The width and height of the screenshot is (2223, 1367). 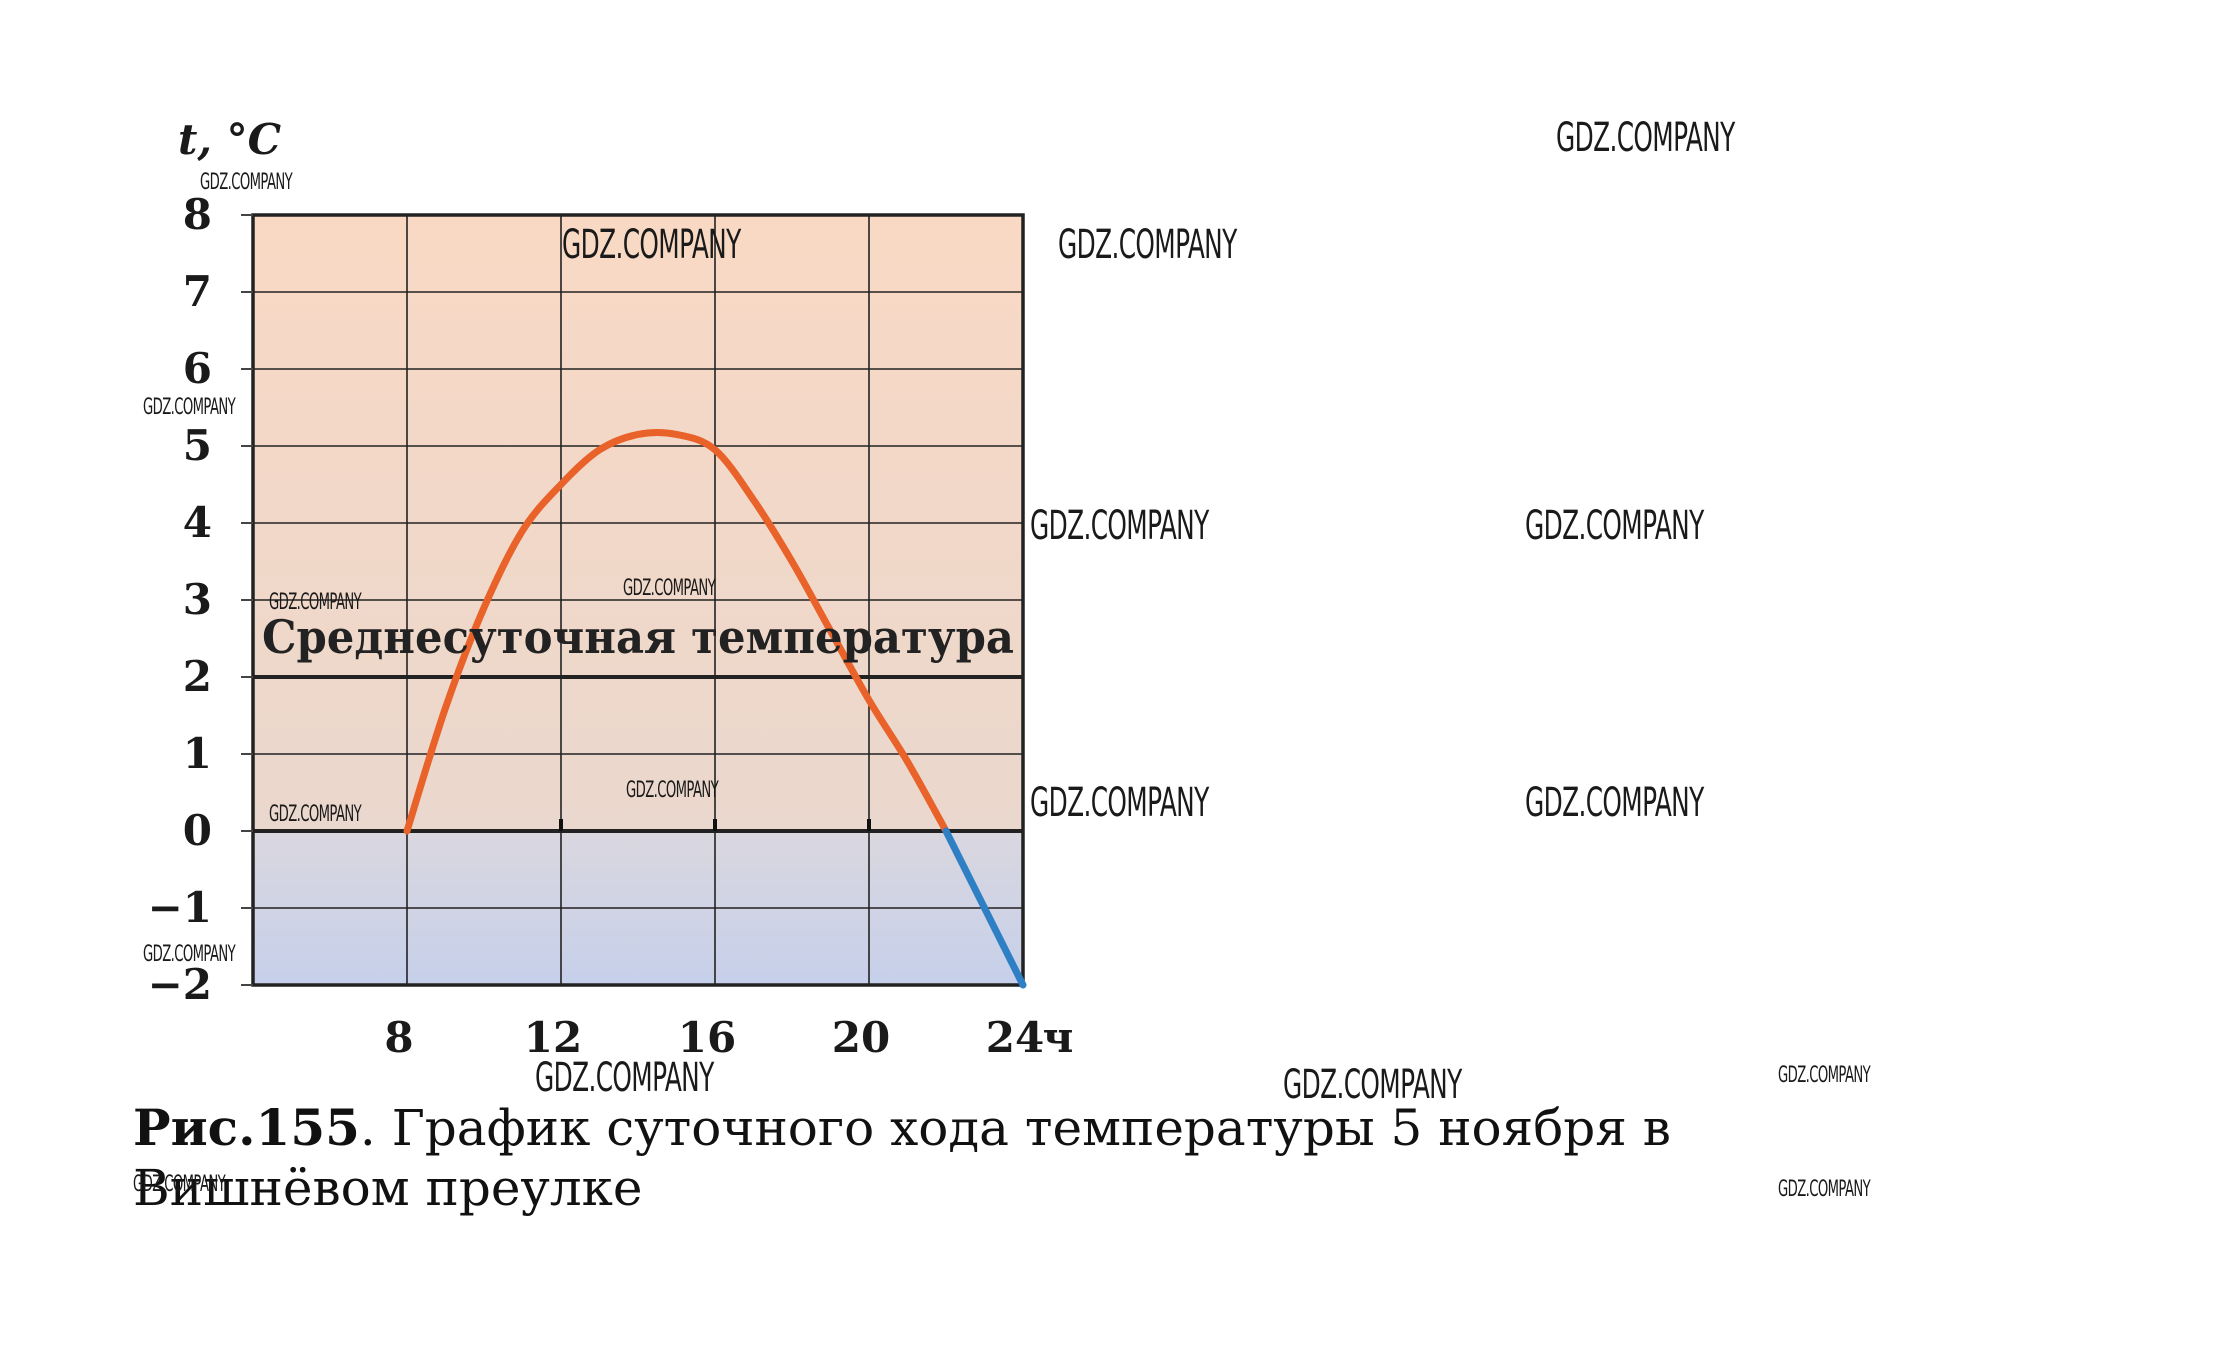 What do you see at coordinates (861, 1037) in the screenshot?
I see `x-tick-label: 20` at bounding box center [861, 1037].